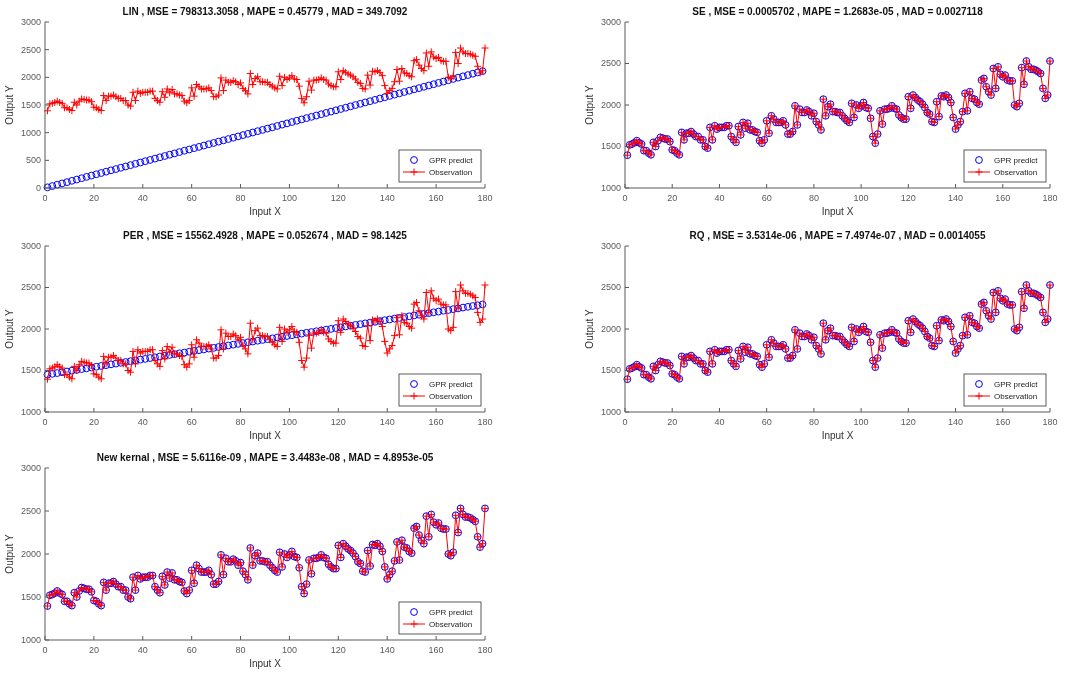 Image resolution: width=1067 pixels, height=675 pixels. What do you see at coordinates (837, 235) in the screenshot?
I see `chart-title: RQ , MSE = 3.5314e-06 , MAPE = 7.4974e-07 , MAD = 0.0014055` at bounding box center [837, 235].